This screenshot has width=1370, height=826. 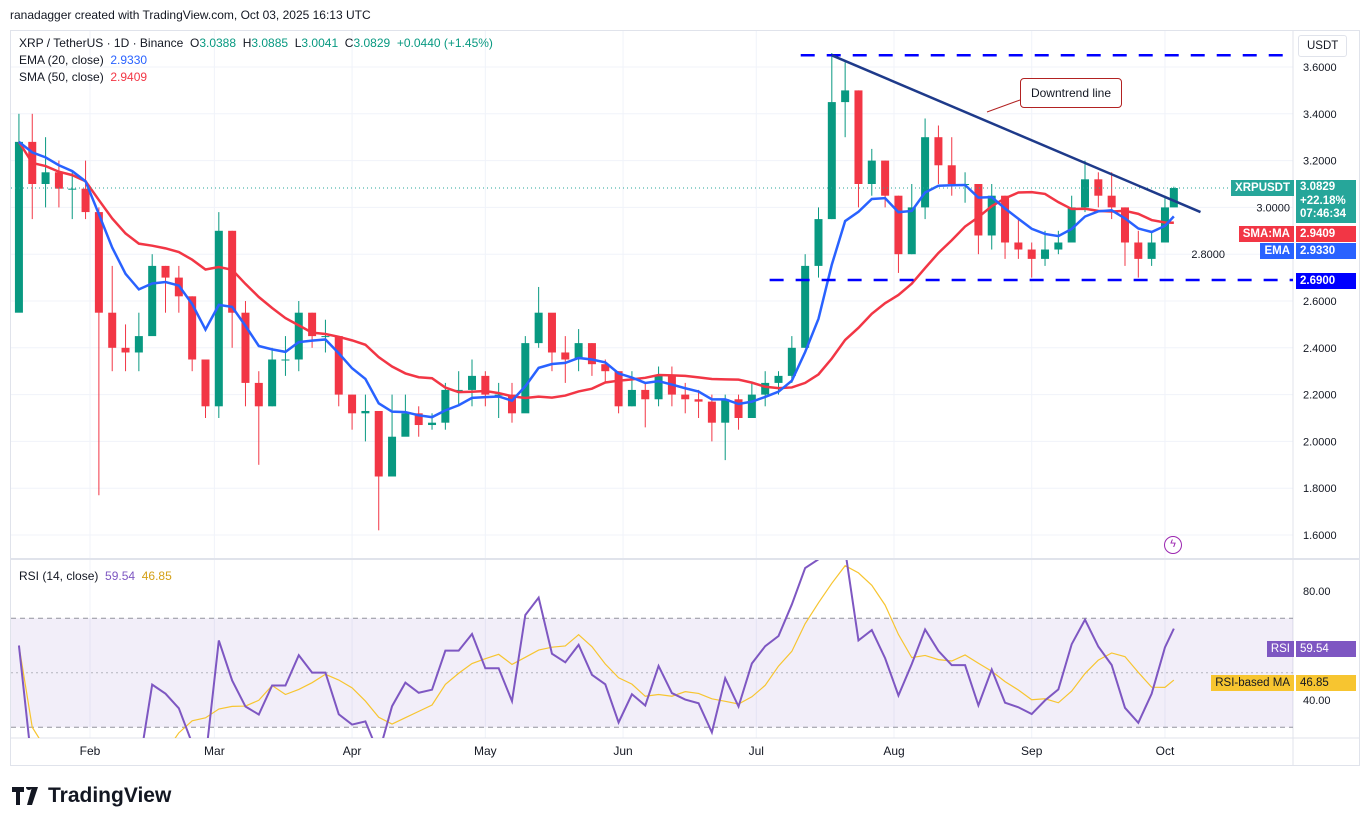 I want to click on last-change: +22.18%, so click(x=1323, y=200).